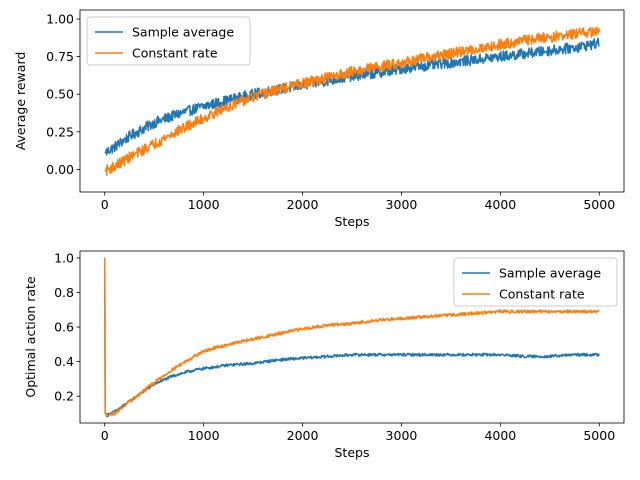  Describe the element at coordinates (60, 56) in the screenshot. I see `y-tick-label: 0.75` at that location.